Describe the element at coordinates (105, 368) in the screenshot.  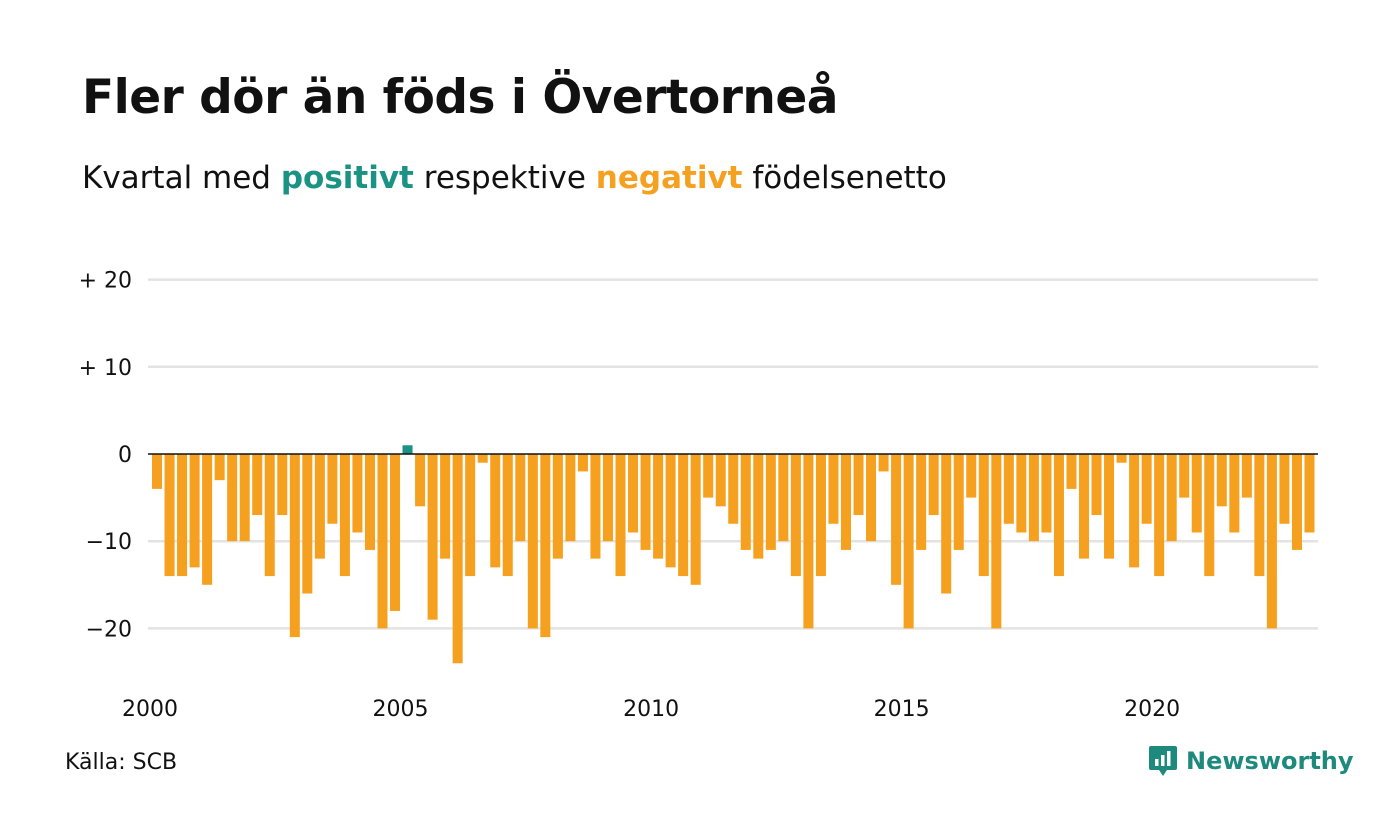
I see `y-tick-label: + 10` at that location.